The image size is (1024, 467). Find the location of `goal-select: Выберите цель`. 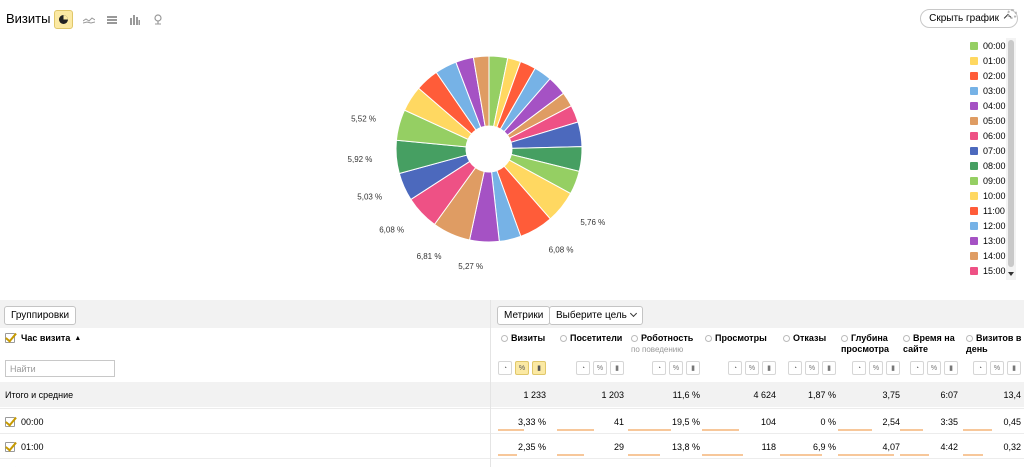

goal-select: Выберите цель is located at coordinates (596, 315).